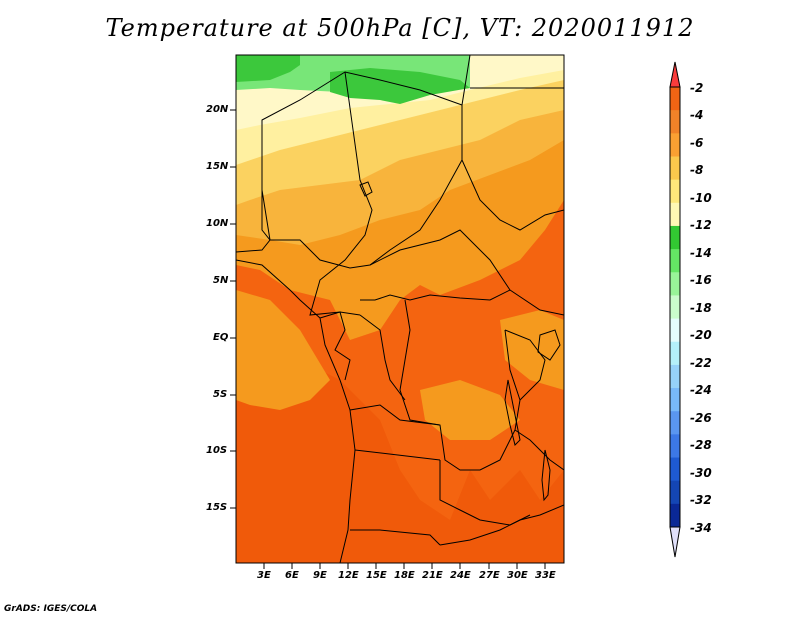  Describe the element at coordinates (489, 575) in the screenshot. I see `lon-label-27e: 27E` at that location.